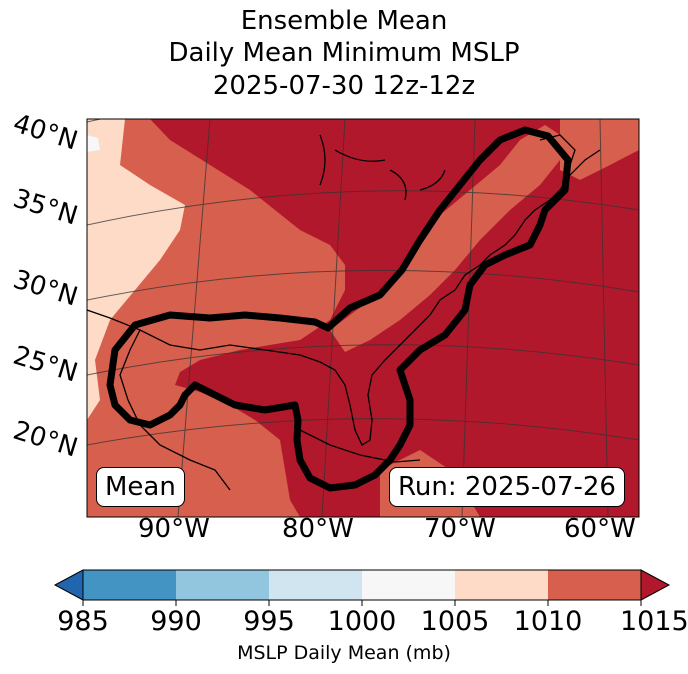 This screenshot has height=674, width=688. I want to click on colorbar-over-triangle, so click(655, 585).